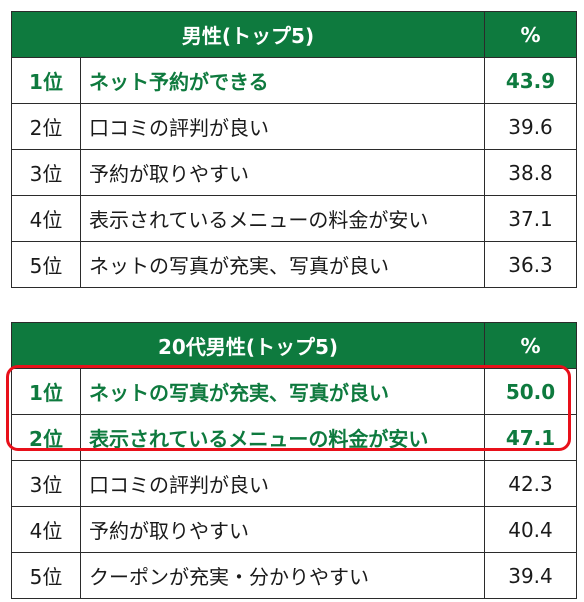 The image size is (584, 602). I want to click on percent-cell: 38.8, so click(531, 172).